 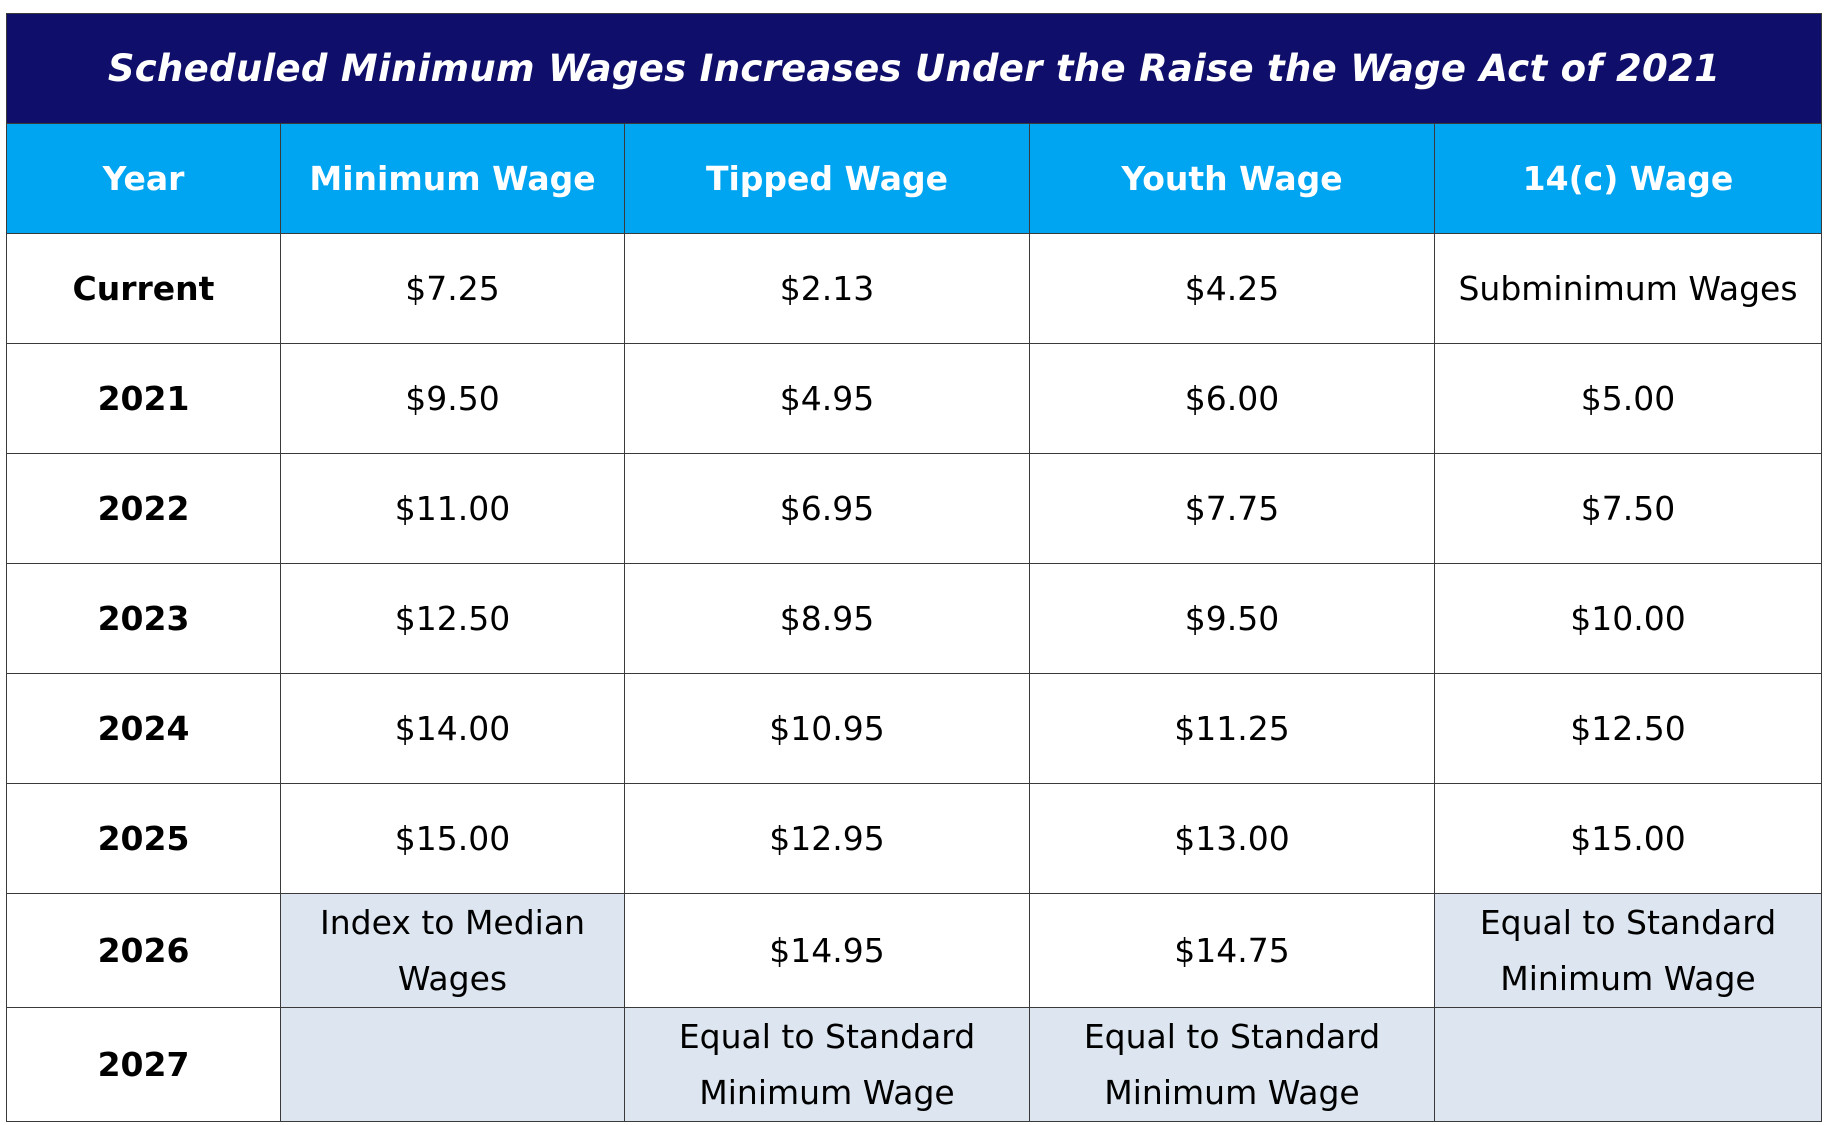 What do you see at coordinates (827, 178) in the screenshot?
I see `header-tipped-wage: Tipped Wage` at bounding box center [827, 178].